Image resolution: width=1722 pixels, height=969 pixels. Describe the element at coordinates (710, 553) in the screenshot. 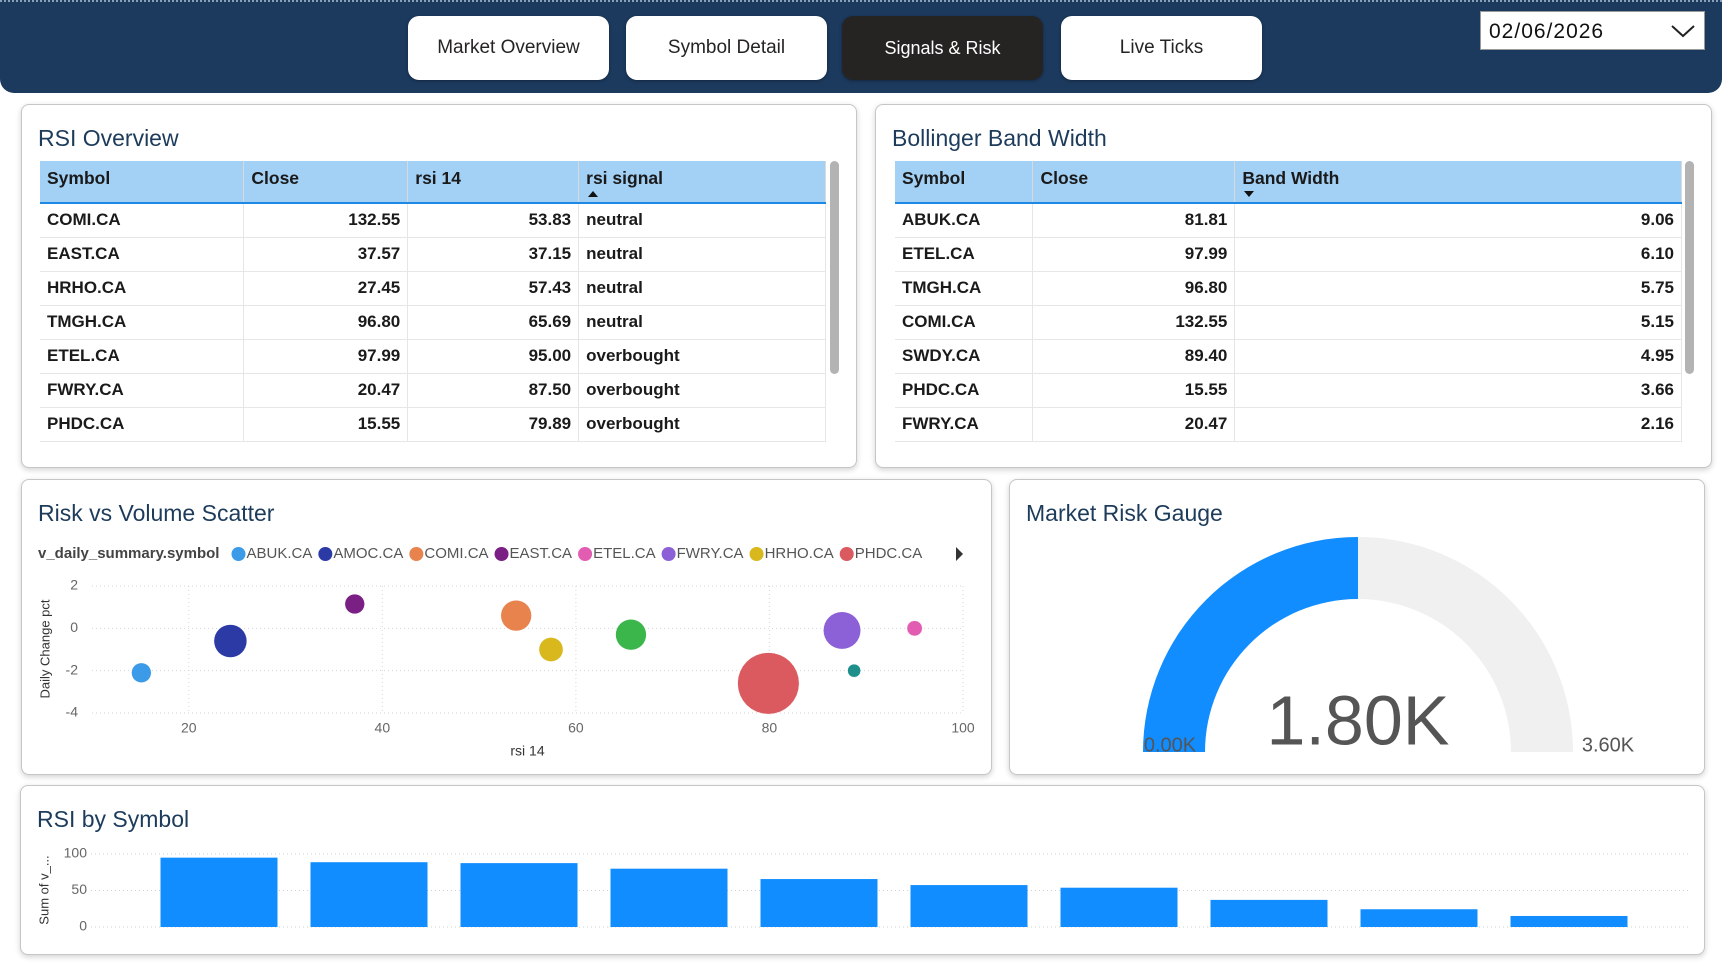

I see `legend-label: FWRY.CA` at that location.